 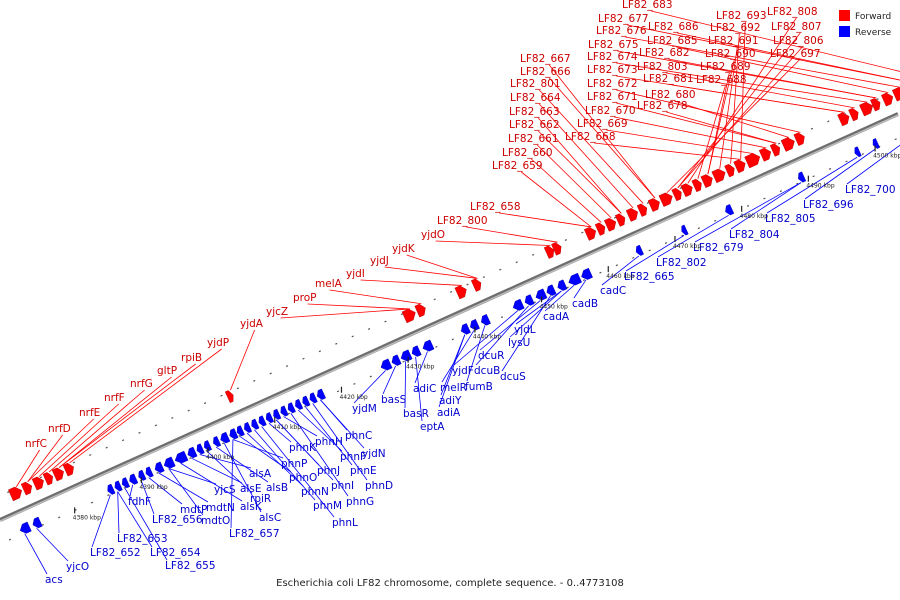 What do you see at coordinates (433, 235) in the screenshot?
I see `forward-gene-label: yjdO` at bounding box center [433, 235].